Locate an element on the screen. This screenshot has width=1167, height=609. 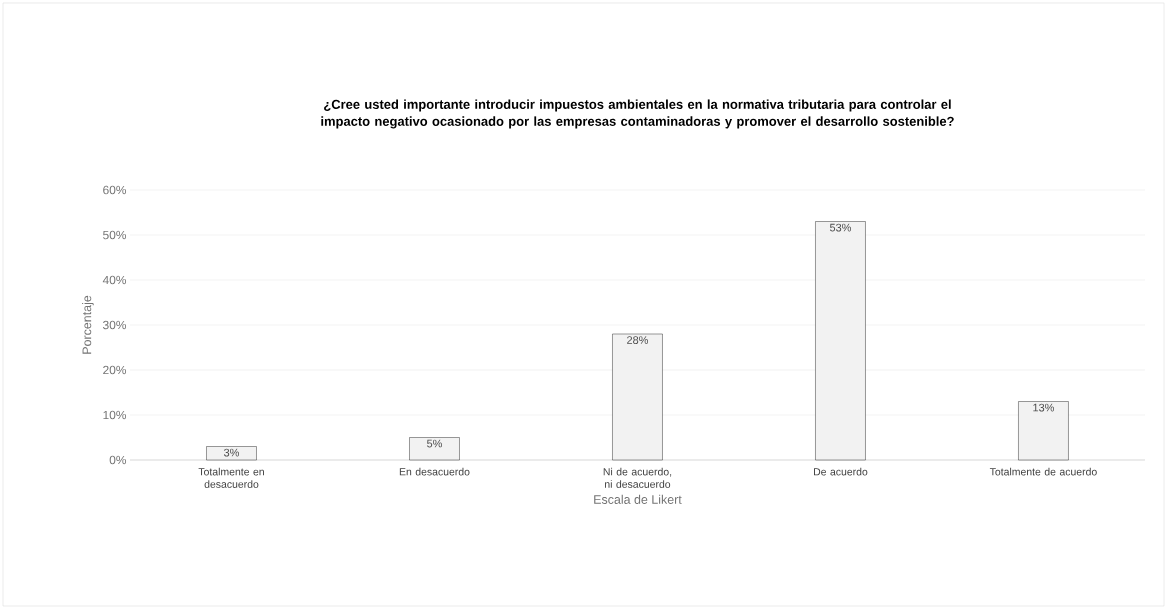
y-tick-label: 0% is located at coordinates (118, 460).